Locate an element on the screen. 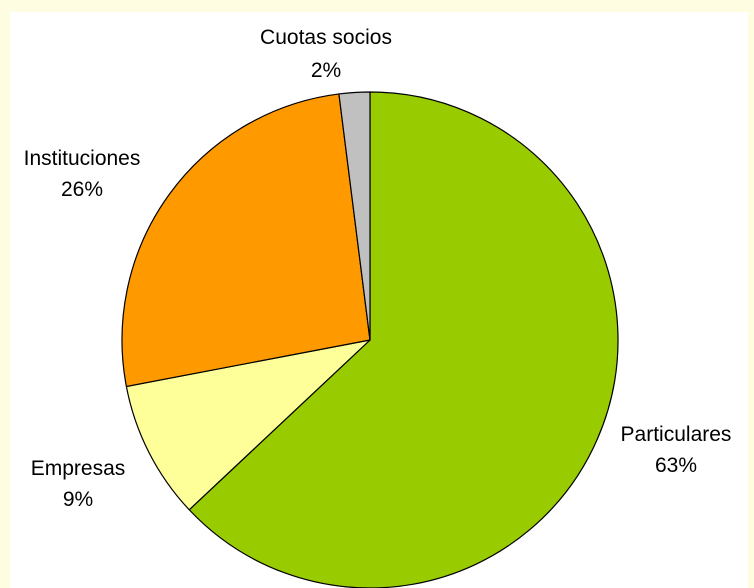 Image resolution: width=754 pixels, height=588 pixels. label-instituciones-value: 26% is located at coordinates (82, 189).